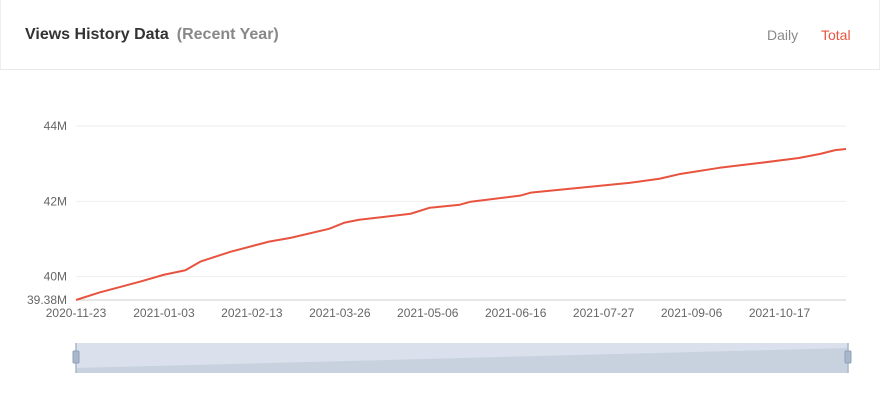 Image resolution: width=880 pixels, height=408 pixels. What do you see at coordinates (227, 34) in the screenshot?
I see `chart-subtitle: (Recent Year)` at bounding box center [227, 34].